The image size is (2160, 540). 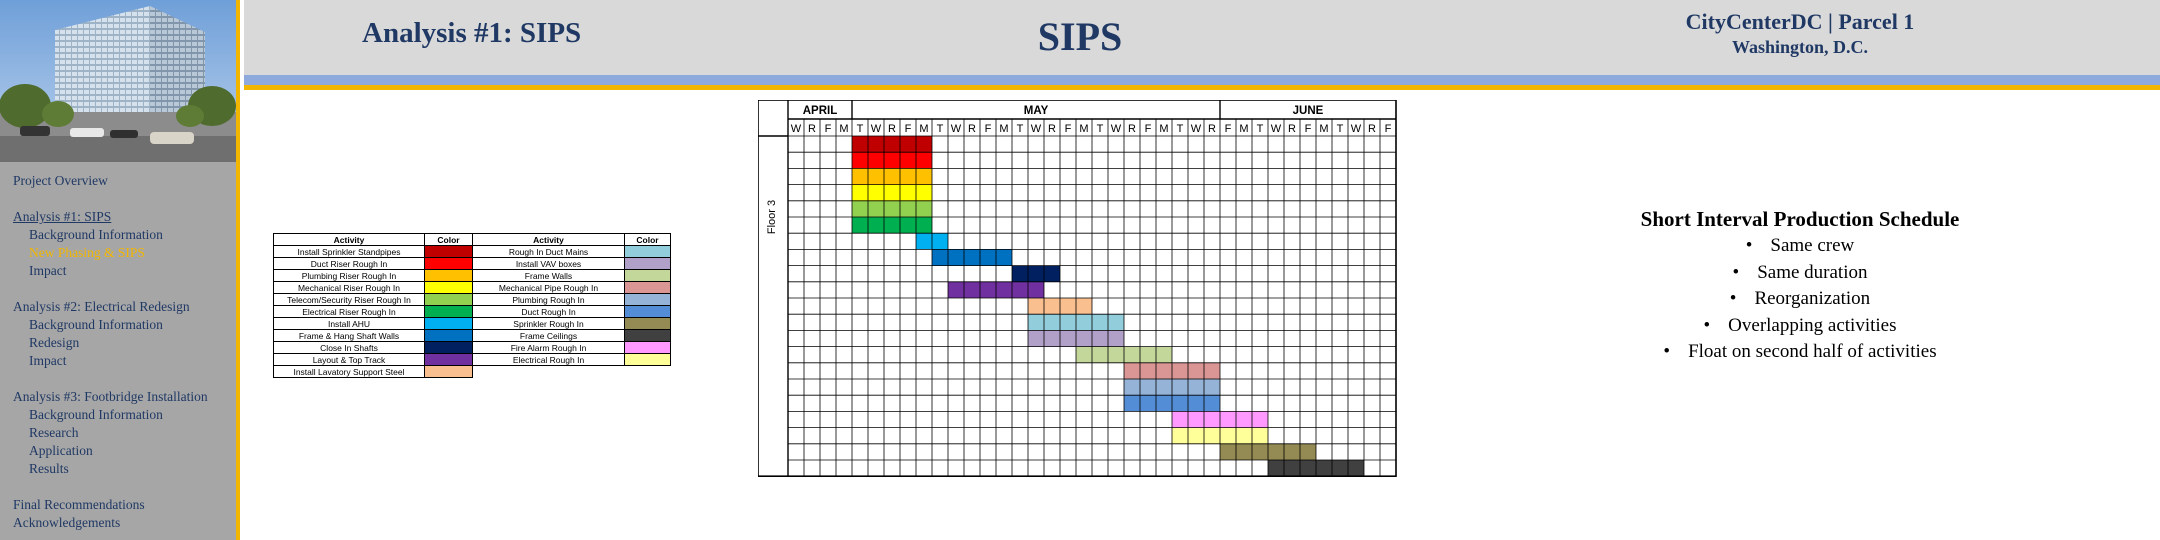 What do you see at coordinates (472, 275) in the screenshot?
I see `legend-row: Plumbing Riser Rough In Frame Walls` at bounding box center [472, 275].